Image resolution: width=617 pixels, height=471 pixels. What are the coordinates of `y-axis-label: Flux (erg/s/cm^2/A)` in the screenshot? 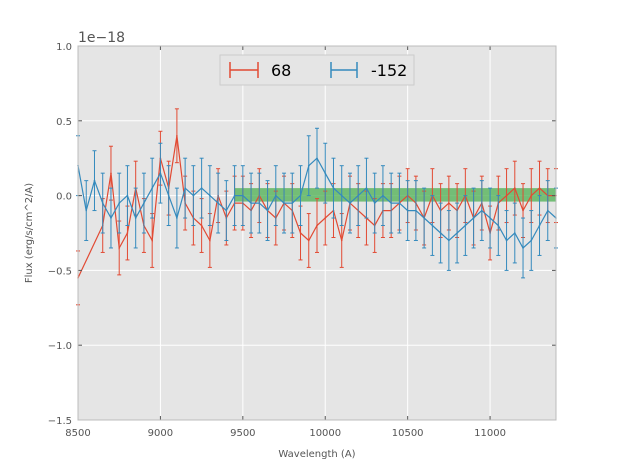 It's located at (29, 233).